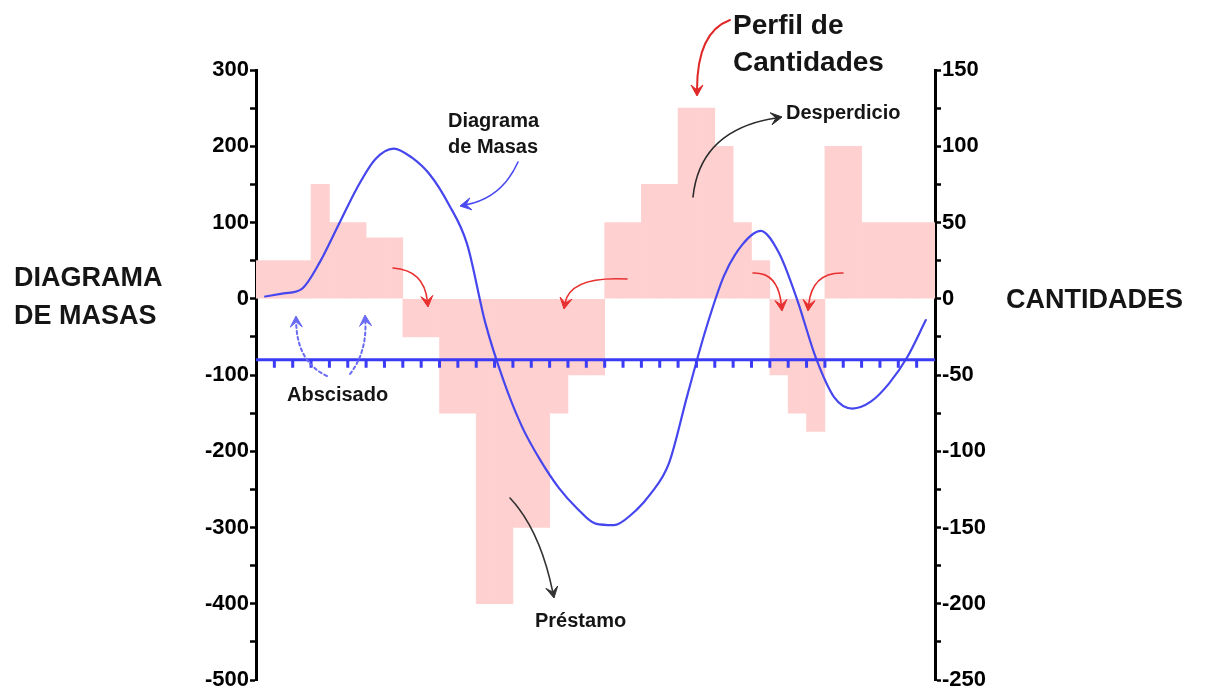  I want to click on y2-tick-label: 50, so click(954, 221).